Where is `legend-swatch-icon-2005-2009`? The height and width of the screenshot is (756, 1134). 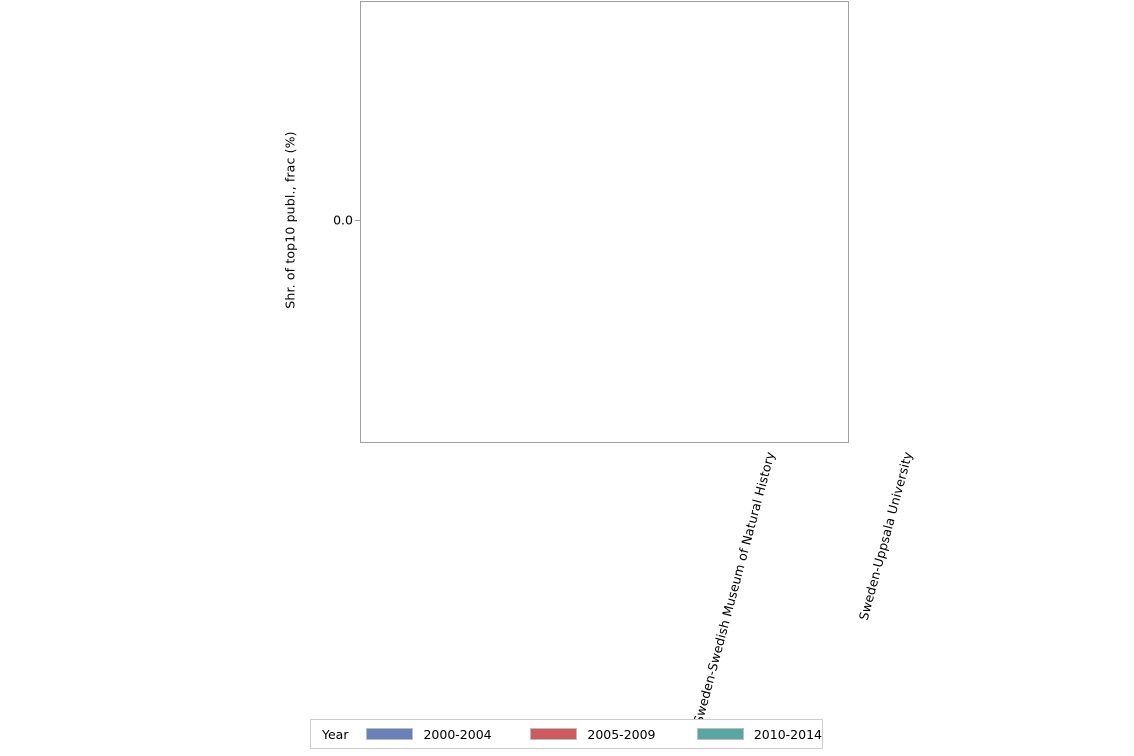
legend-swatch-icon-2005-2009 is located at coordinates (554, 734).